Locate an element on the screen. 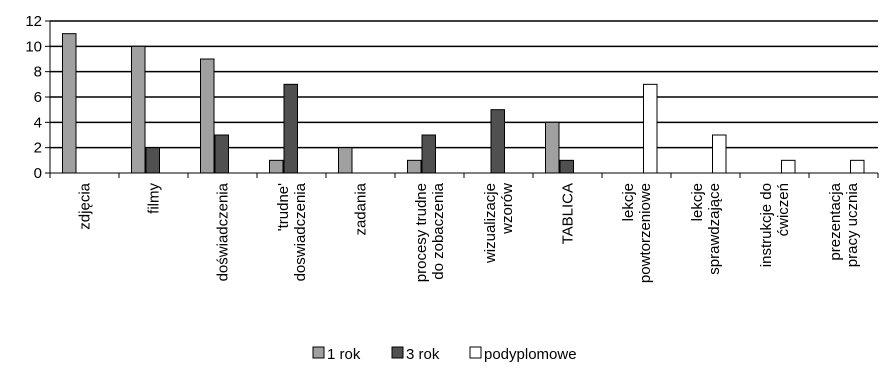 The height and width of the screenshot is (369, 880). y-tick-label: 12 is located at coordinates (33, 21).